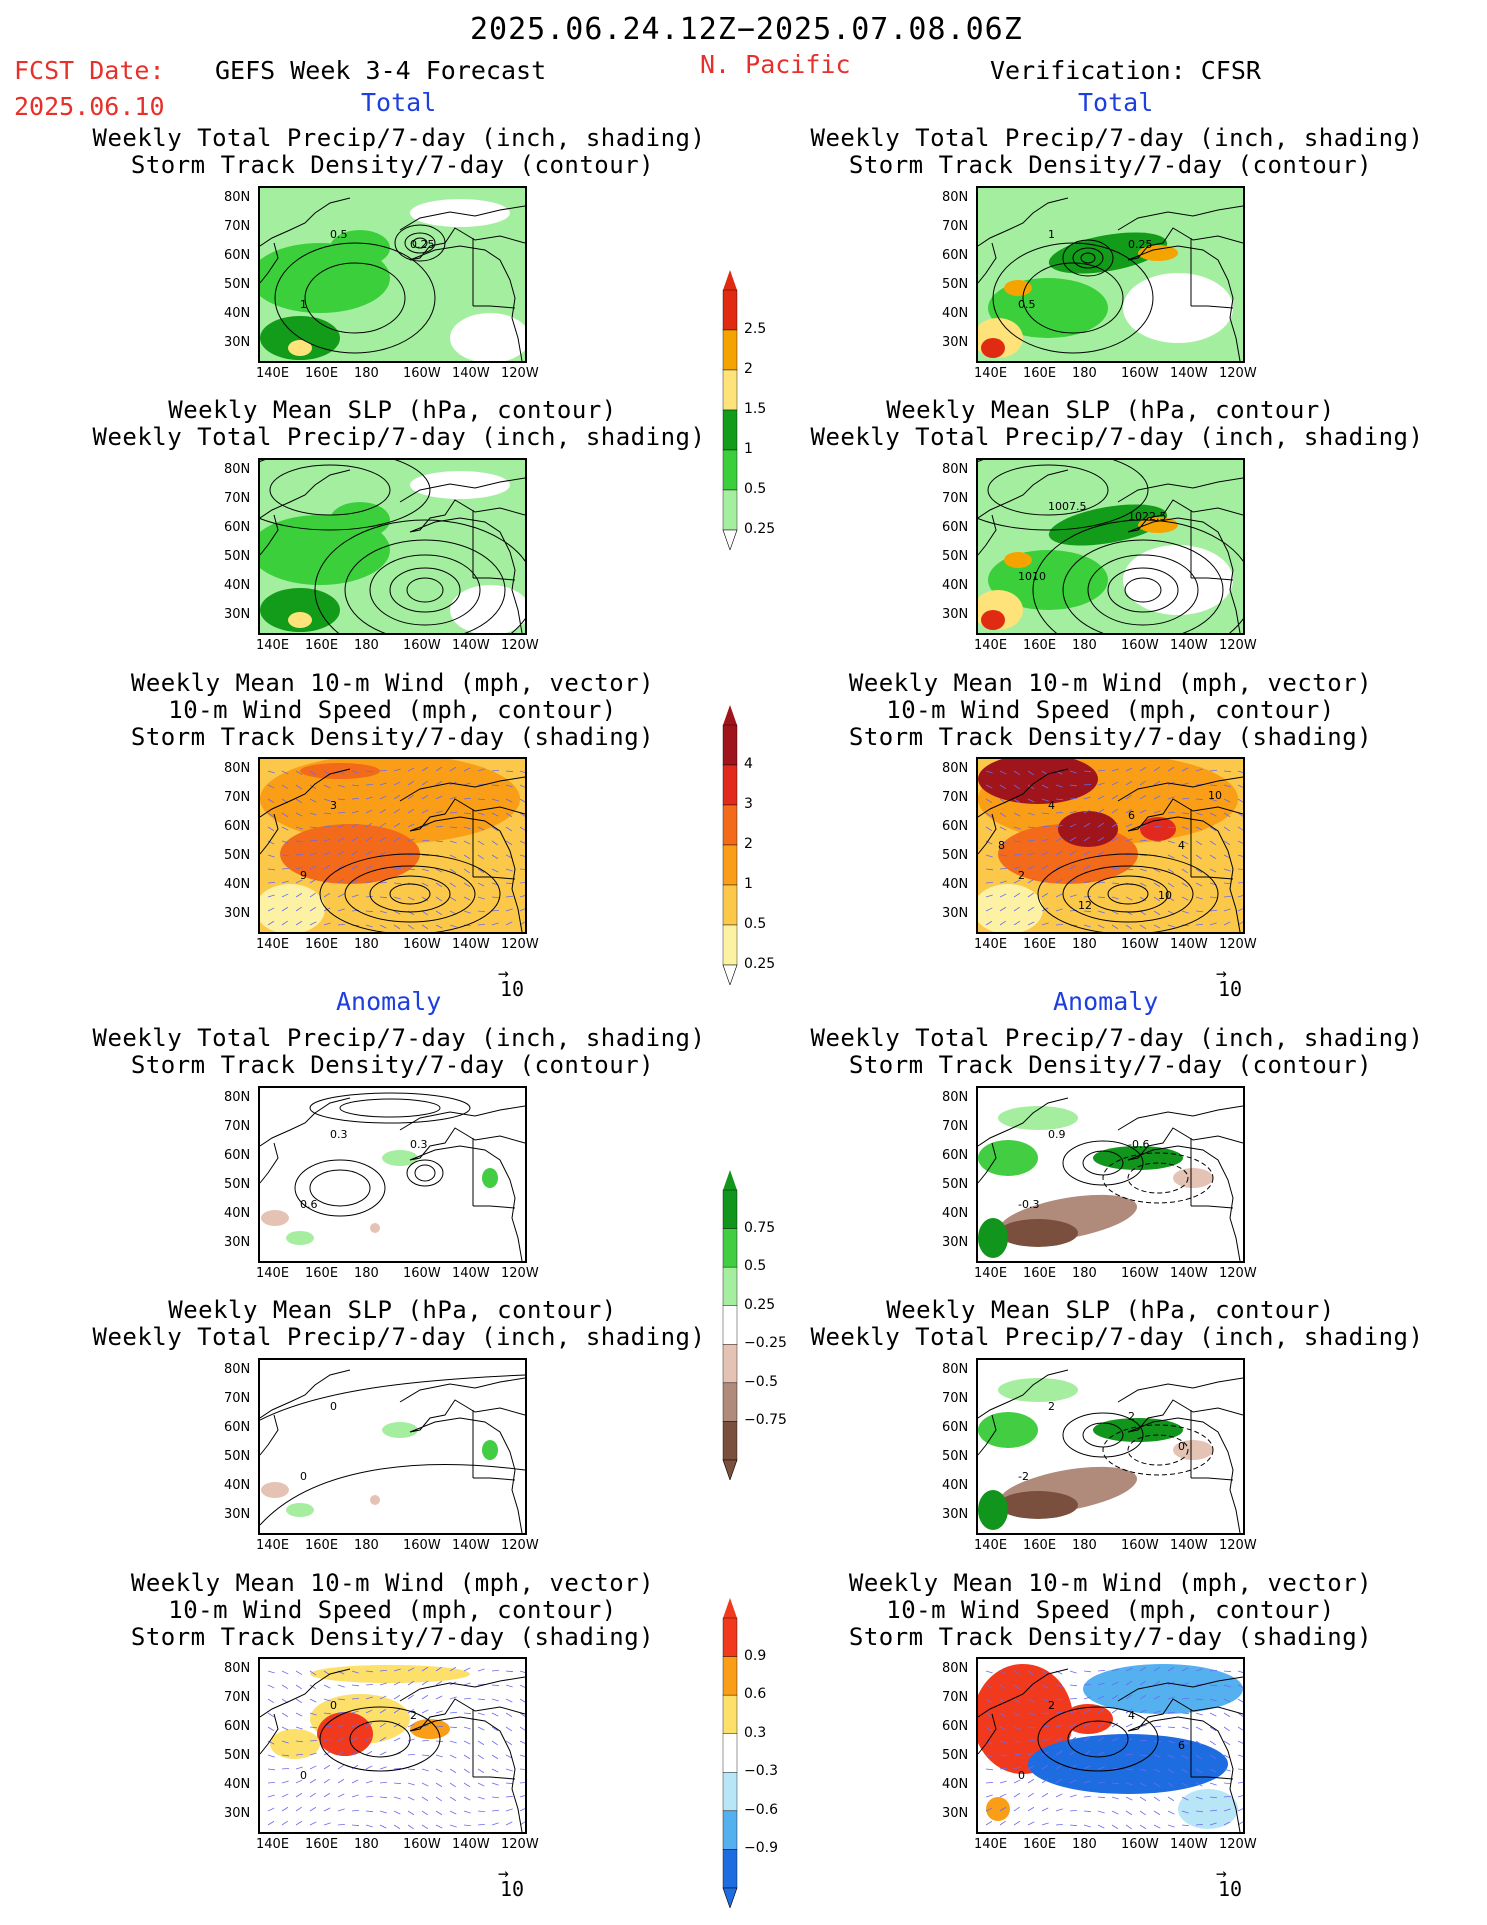 The image size is (1487, 1925). Describe the element at coordinates (1158, 1450) in the screenshot. I see `anom-contour-neg` at that location.